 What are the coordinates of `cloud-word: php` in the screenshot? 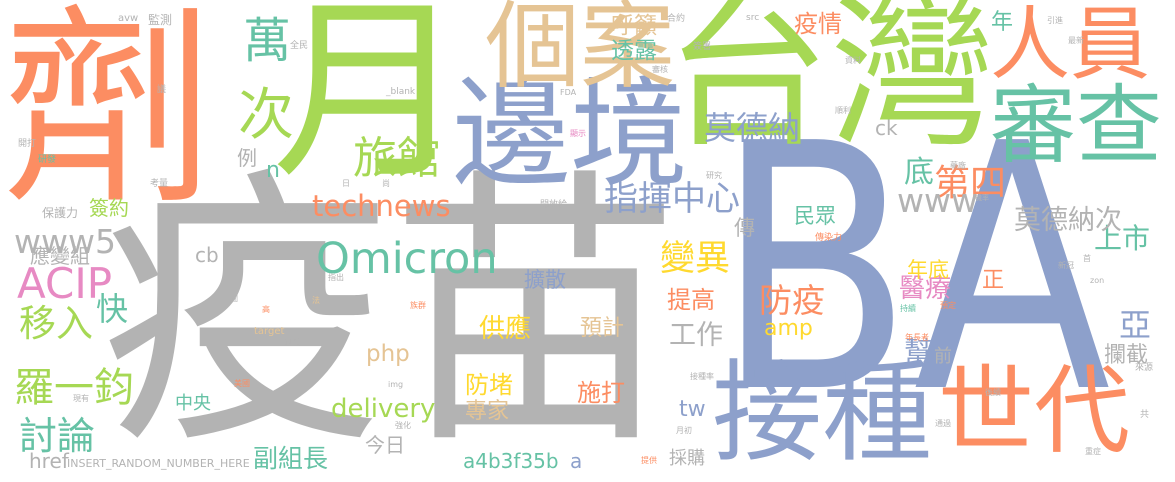 It's located at (388, 354).